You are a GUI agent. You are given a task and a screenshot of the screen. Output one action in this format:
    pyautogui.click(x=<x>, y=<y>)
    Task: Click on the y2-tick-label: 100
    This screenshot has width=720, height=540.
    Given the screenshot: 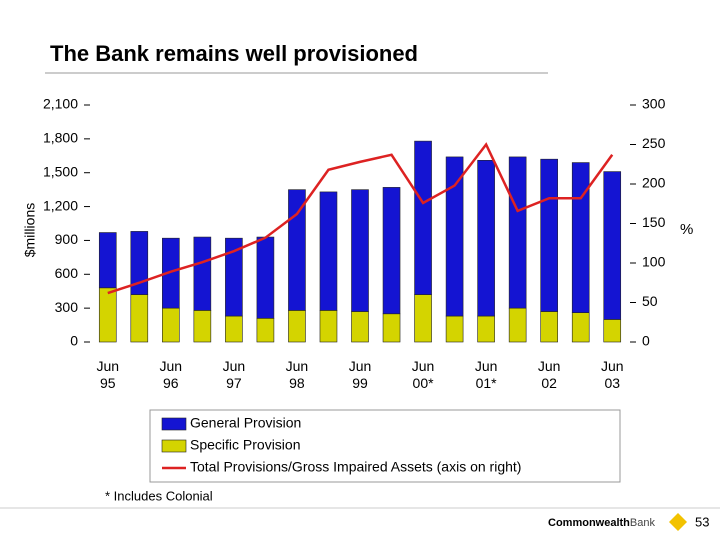 What is the action you would take?
    pyautogui.click(x=654, y=262)
    